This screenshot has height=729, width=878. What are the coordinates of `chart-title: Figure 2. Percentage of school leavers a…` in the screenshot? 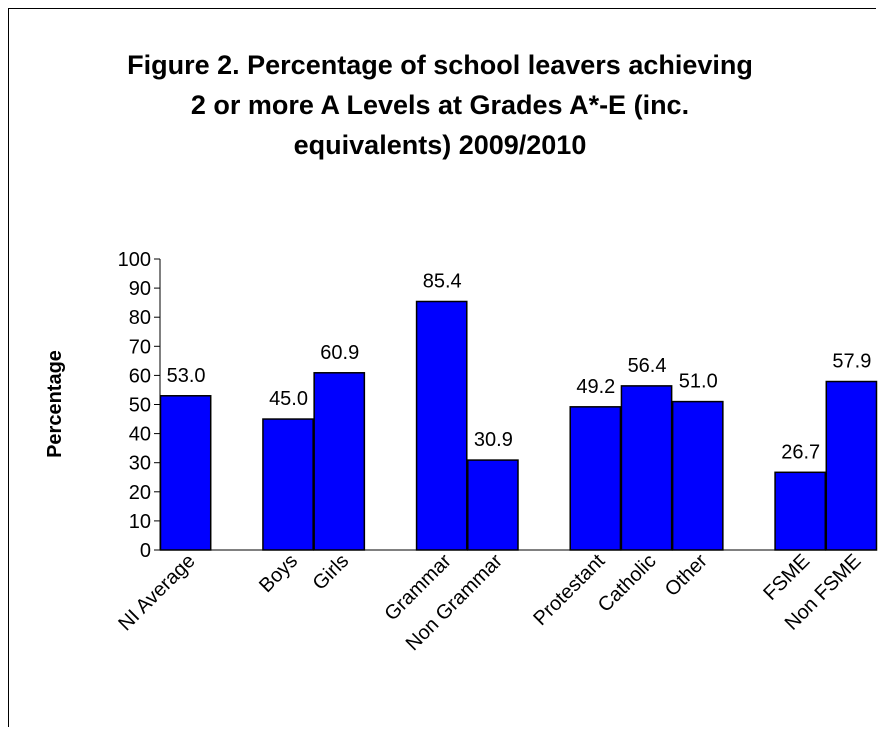 It's located at (440, 105).